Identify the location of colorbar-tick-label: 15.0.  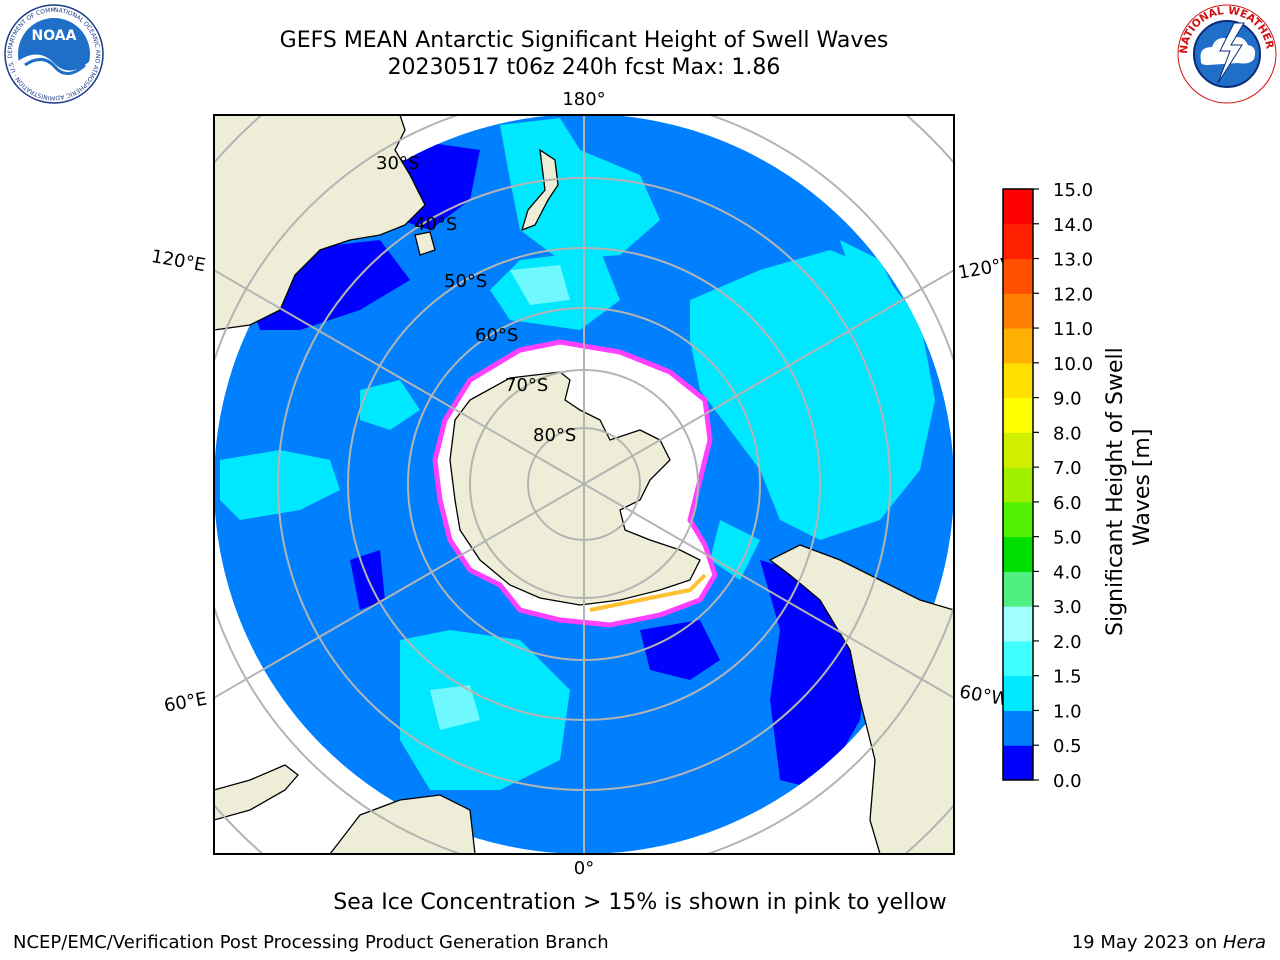
(1073, 190).